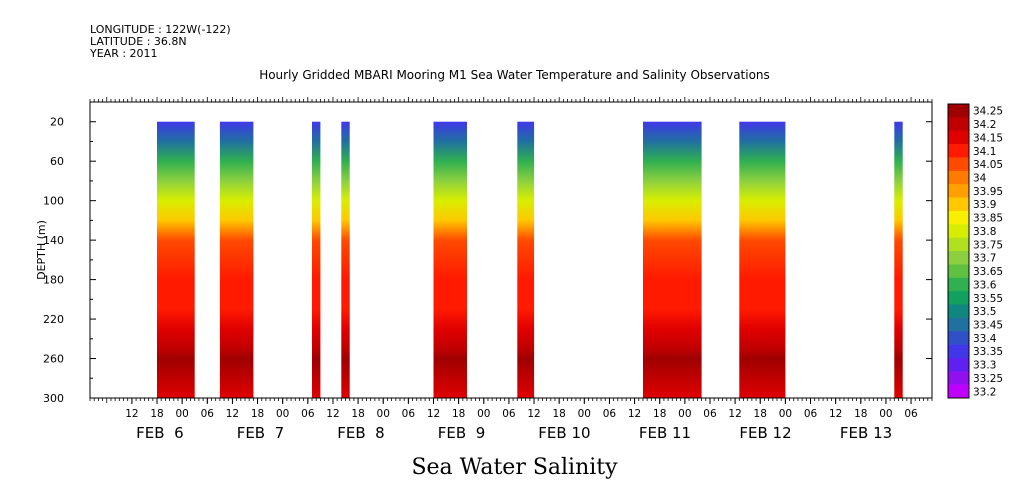 Image resolution: width=1009 pixels, height=504 pixels. Describe the element at coordinates (984, 232) in the screenshot. I see `colorbar-label: 33.8` at that location.